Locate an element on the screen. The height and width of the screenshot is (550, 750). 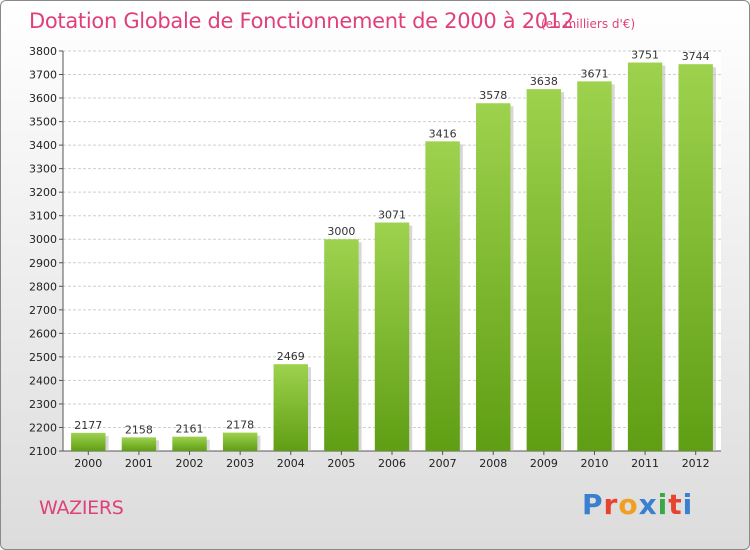
y-tick-label: 2900 is located at coordinates (43, 263).